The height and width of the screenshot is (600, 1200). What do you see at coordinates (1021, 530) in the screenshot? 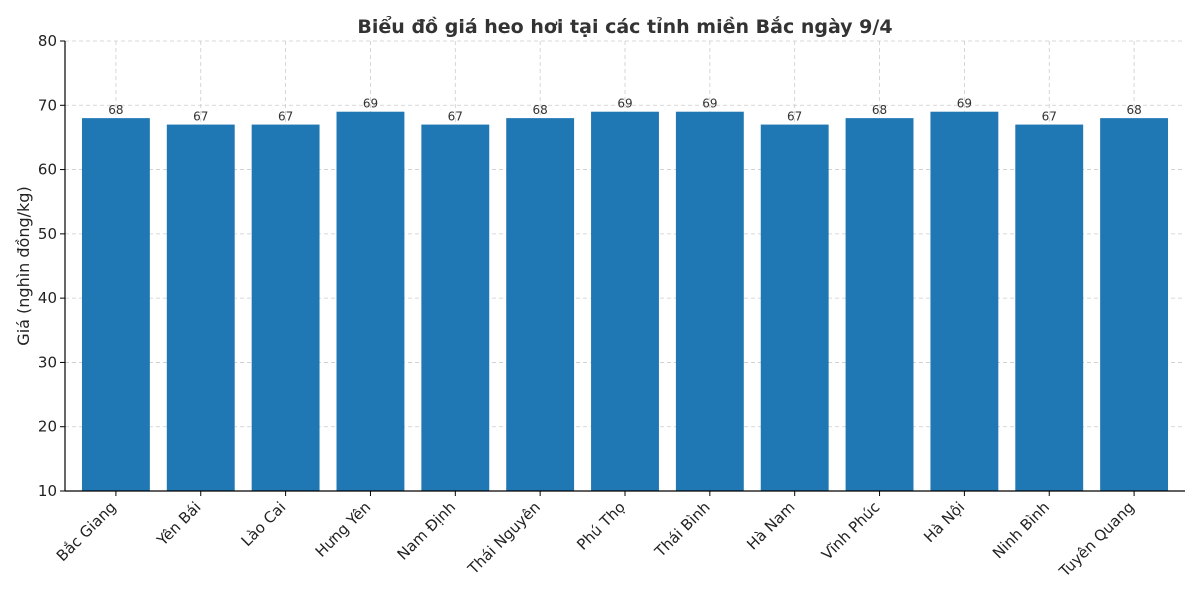
I see `x-tick-label-12: Ninh Bình` at bounding box center [1021, 530].